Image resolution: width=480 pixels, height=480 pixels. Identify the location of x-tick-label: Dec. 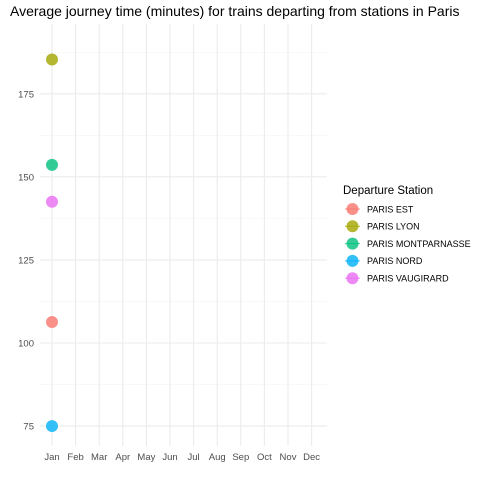
(311, 457).